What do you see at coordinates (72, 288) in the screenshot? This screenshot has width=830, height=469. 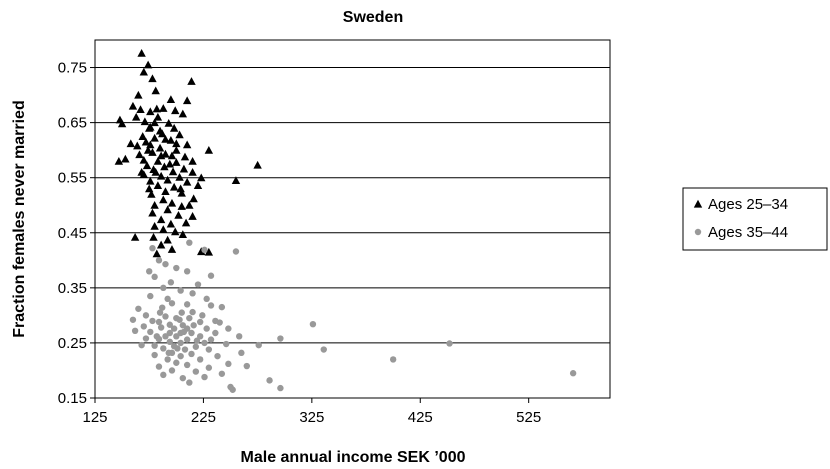 I see `y-tick-label: 0.35` at bounding box center [72, 288].